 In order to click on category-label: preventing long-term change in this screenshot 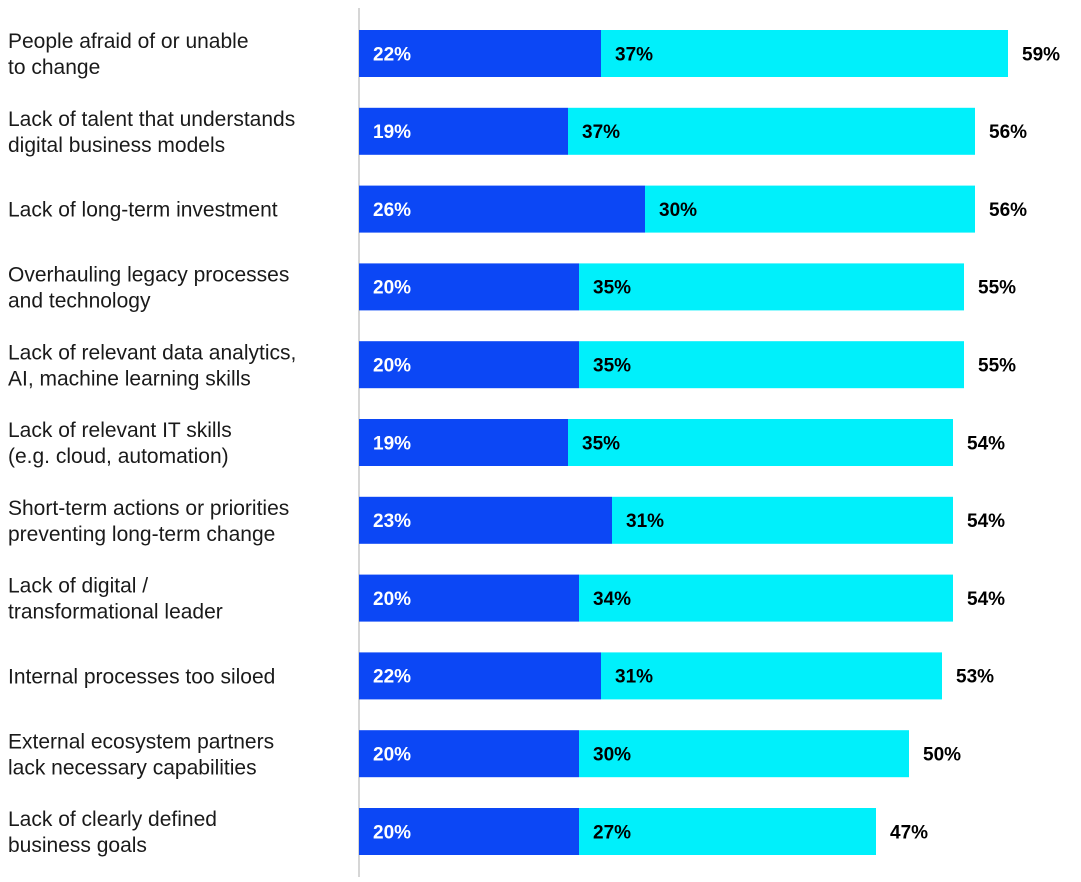, I will do `click(141, 534)`.